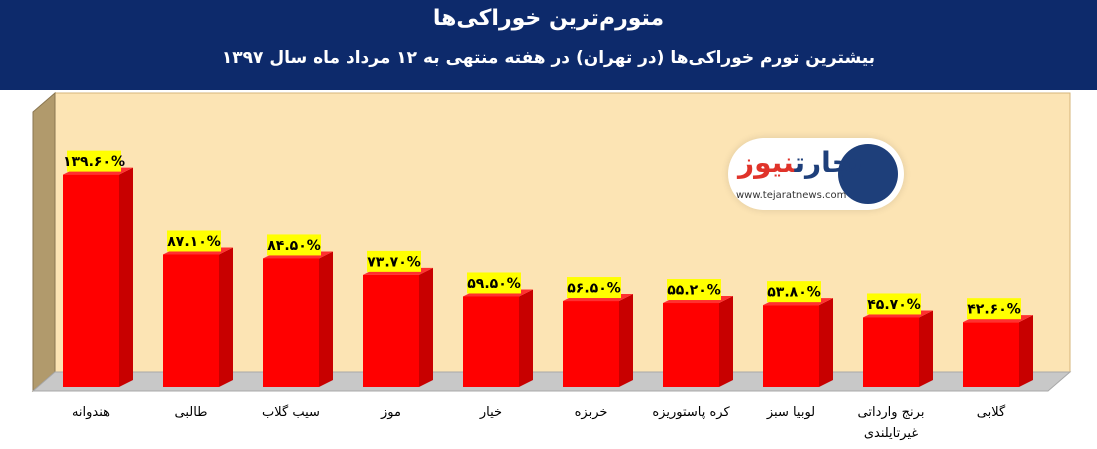  Describe the element at coordinates (828, 162) in the screenshot. I see `brand-name-part1: تجارت` at that location.